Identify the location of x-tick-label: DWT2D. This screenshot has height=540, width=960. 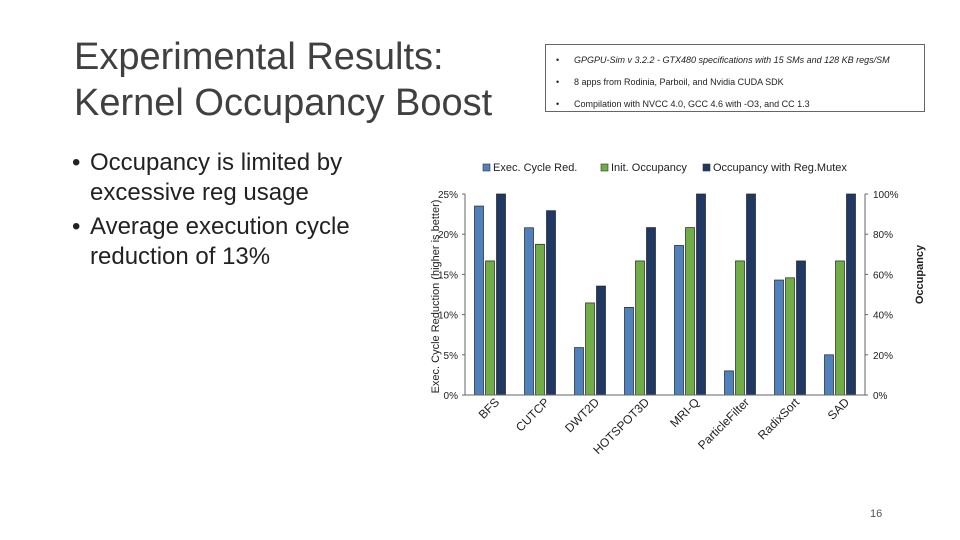
(582, 415).